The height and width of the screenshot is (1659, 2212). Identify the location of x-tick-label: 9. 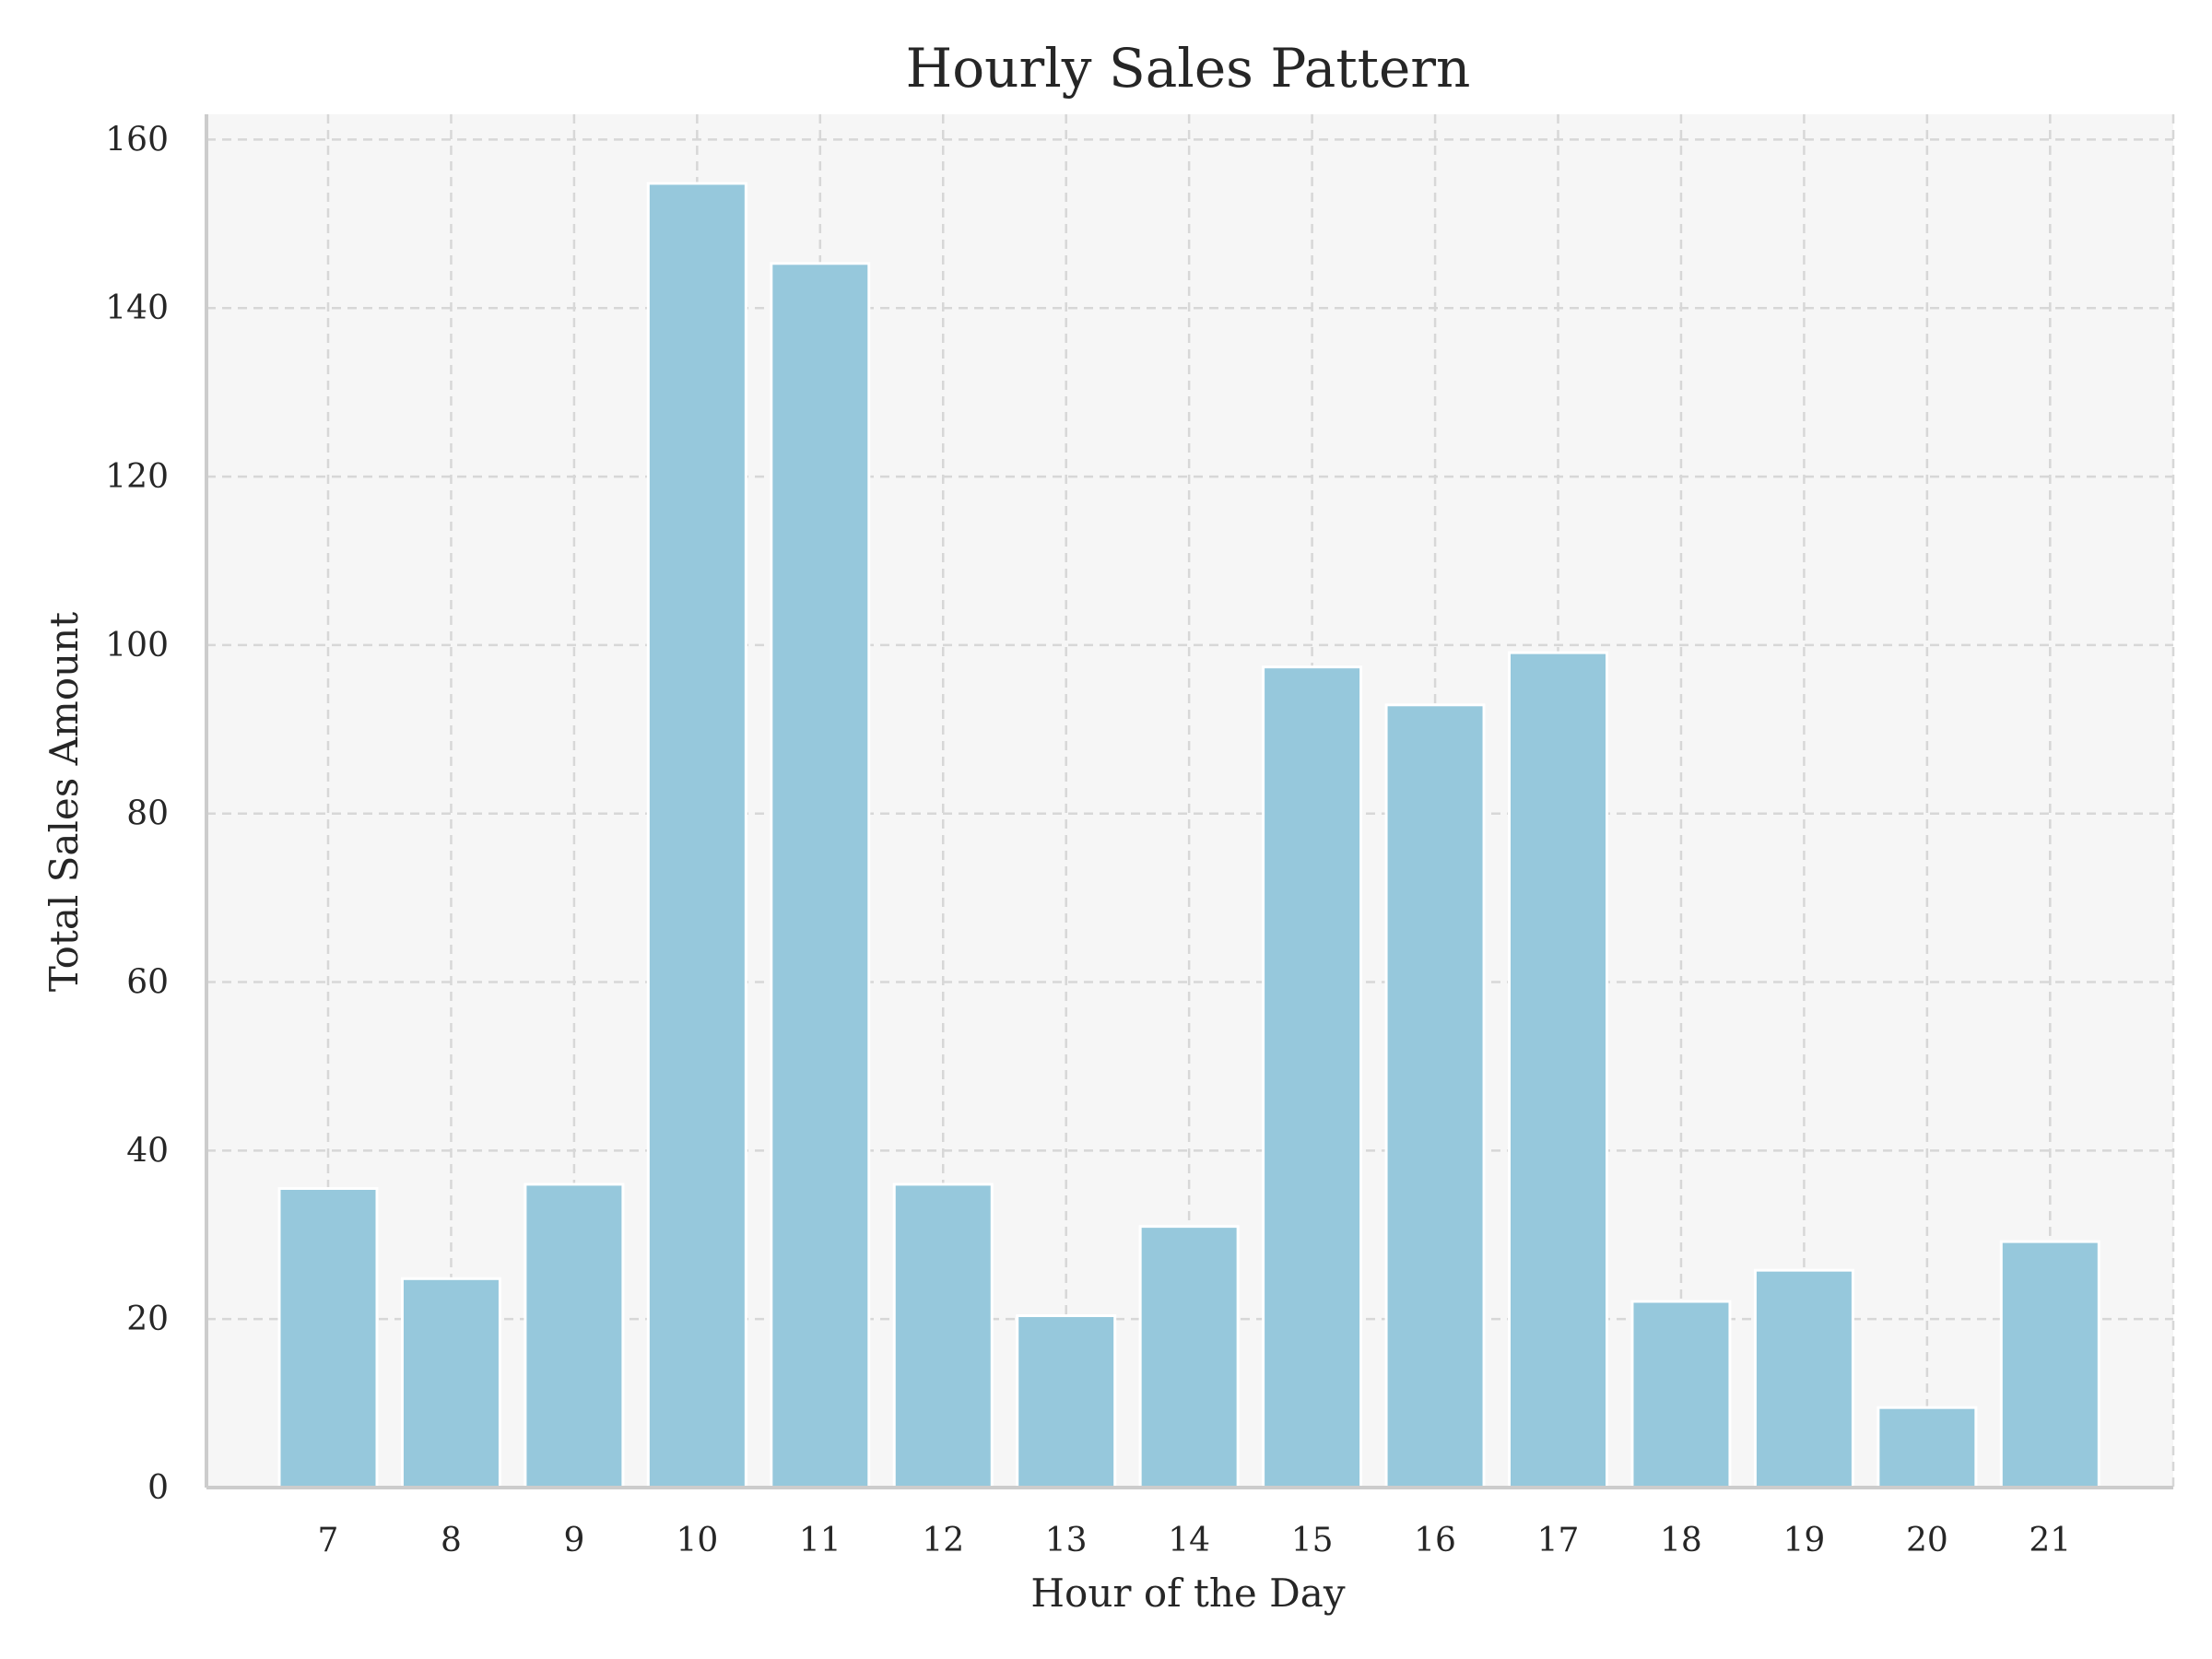
(573, 1540).